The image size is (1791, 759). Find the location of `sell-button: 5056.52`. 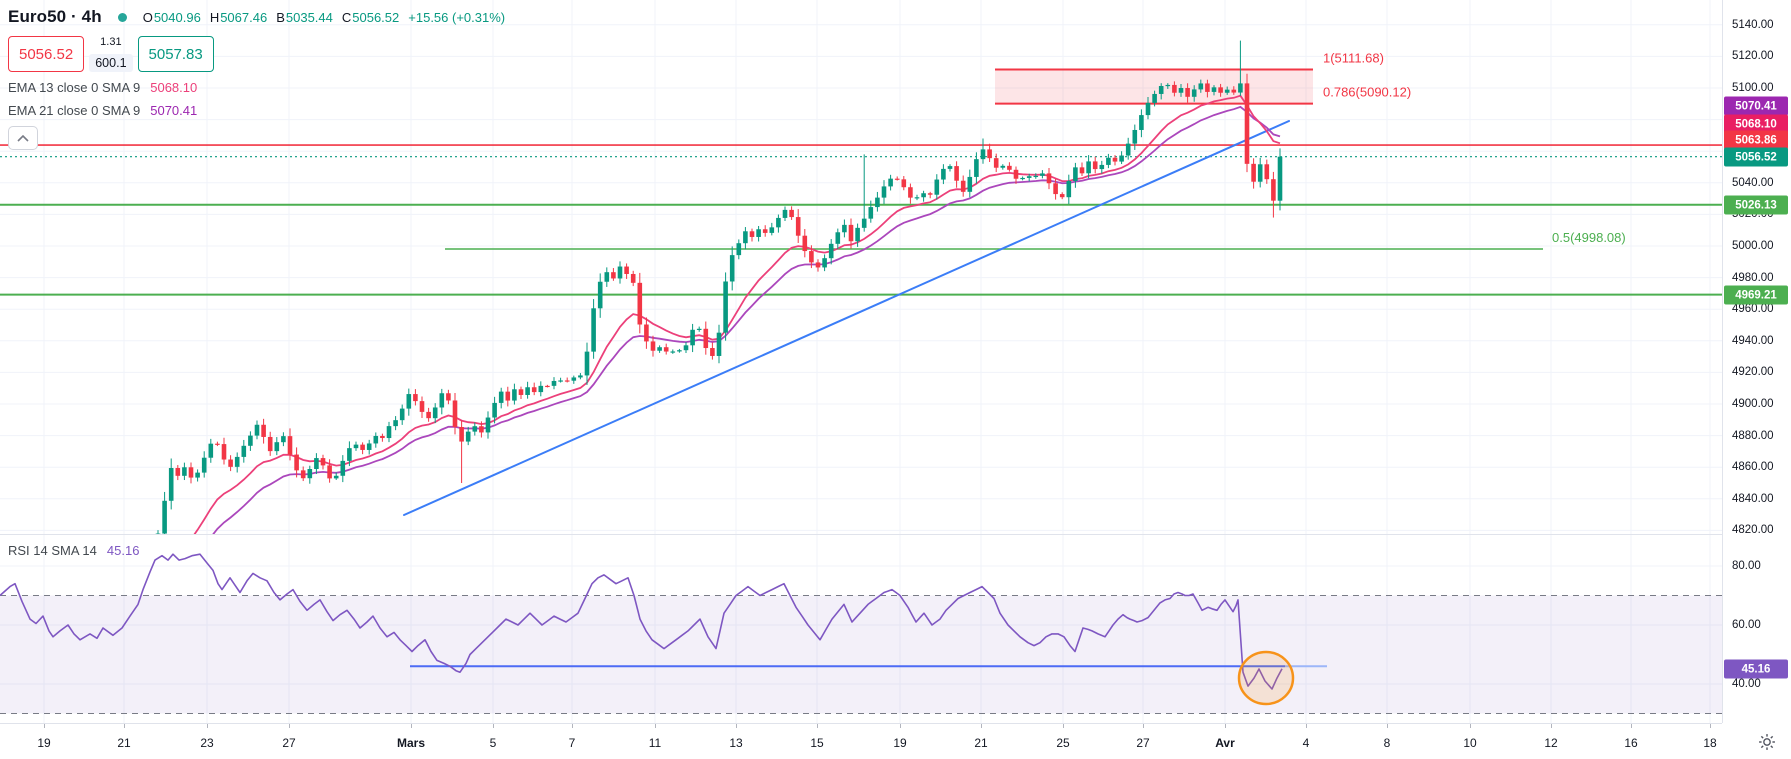

sell-button: 5056.52 is located at coordinates (46, 54).